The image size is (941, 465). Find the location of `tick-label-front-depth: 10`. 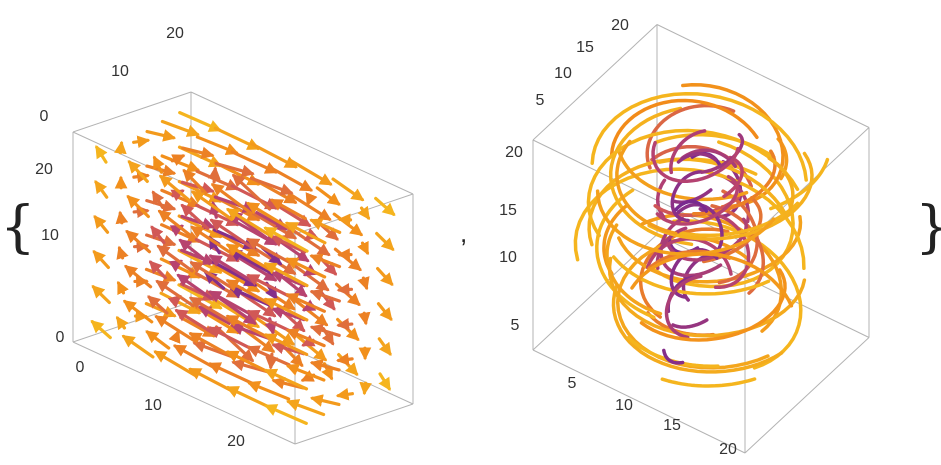

tick-label-front-depth: 10 is located at coordinates (153, 405).